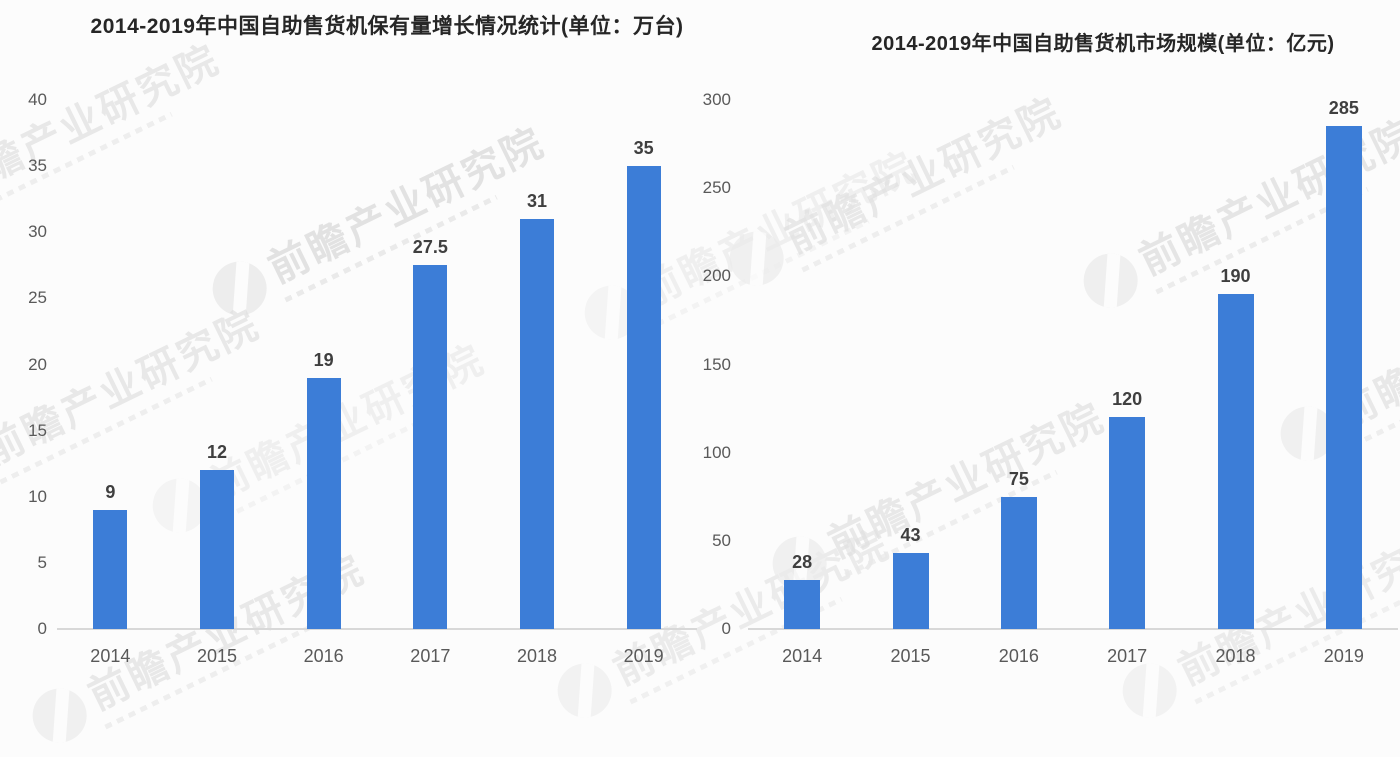 This screenshot has width=1400, height=757. Describe the element at coordinates (537, 201) in the screenshot. I see `bar-value-label: 31` at that location.